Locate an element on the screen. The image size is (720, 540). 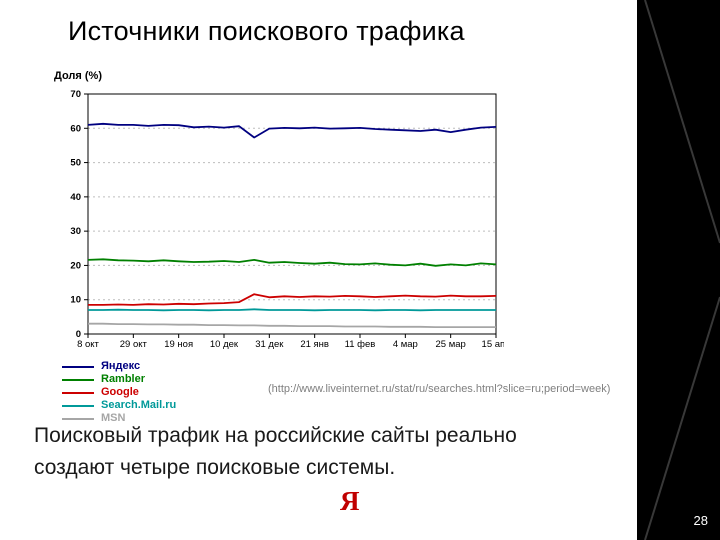
svg-text: 19 ноя is located at coordinates (178, 344).